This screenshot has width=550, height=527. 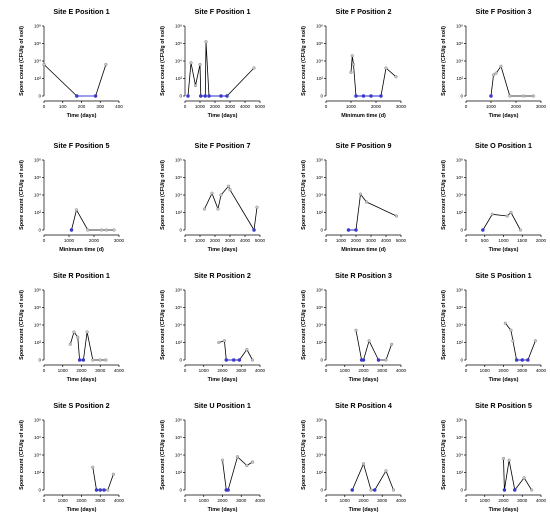 I want to click on x-tick-label: 200, so click(x=82, y=106).